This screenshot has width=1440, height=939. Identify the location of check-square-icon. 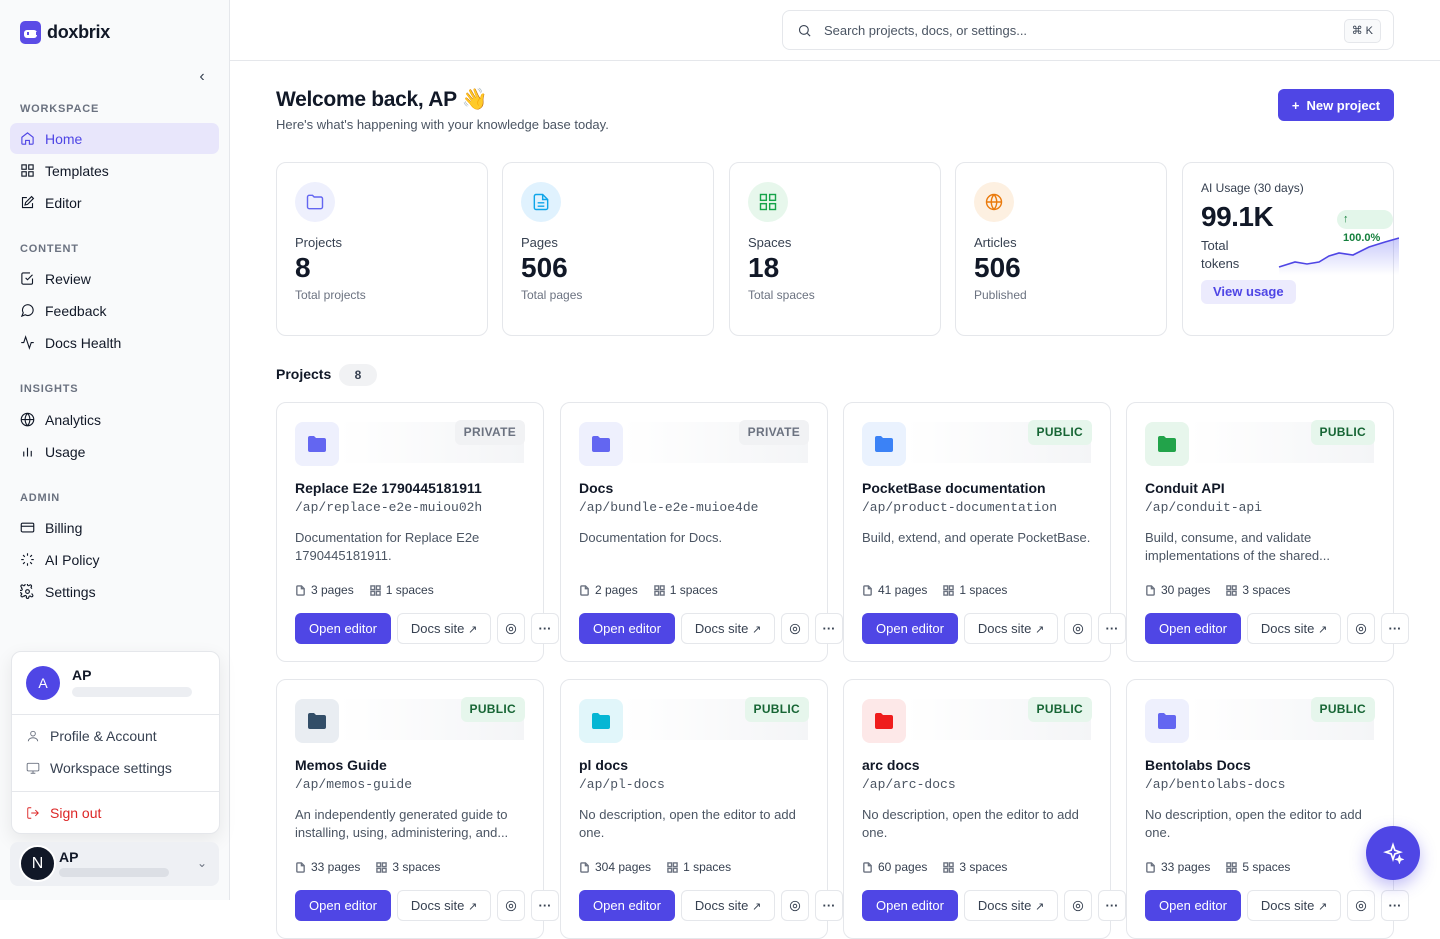
(27, 278).